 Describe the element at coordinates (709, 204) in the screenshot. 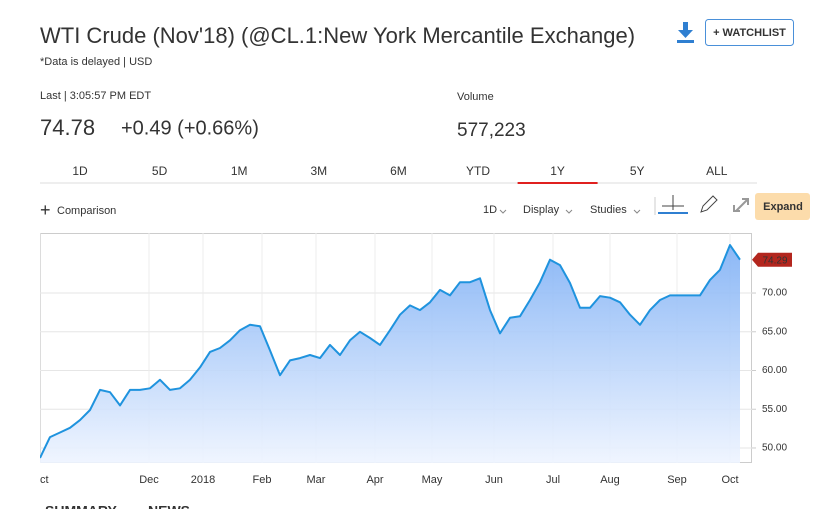

I see `pencil-icon` at that location.